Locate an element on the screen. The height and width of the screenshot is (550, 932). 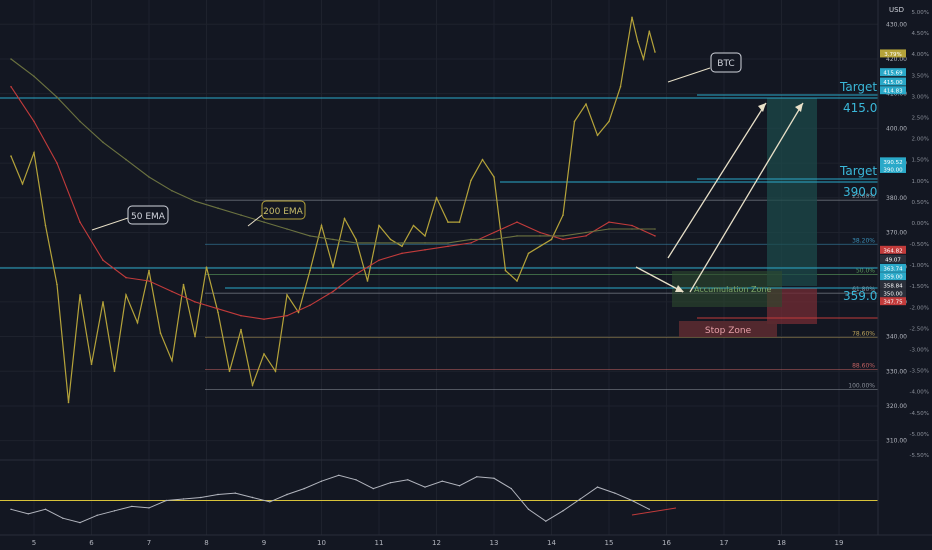
time-tick-label: 11 is located at coordinates (379, 543).